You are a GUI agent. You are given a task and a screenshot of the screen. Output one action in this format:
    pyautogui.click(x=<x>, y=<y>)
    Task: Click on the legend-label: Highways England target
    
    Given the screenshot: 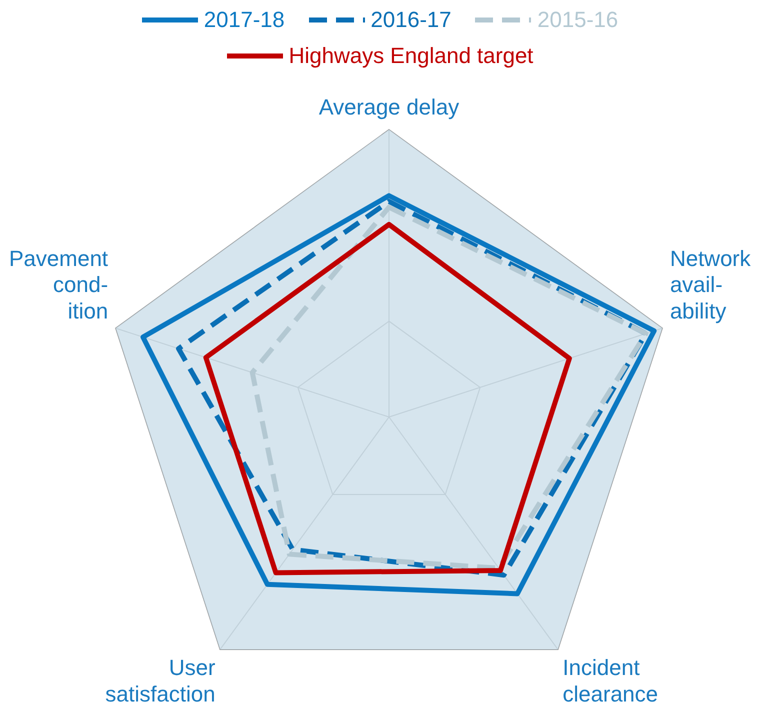 What is the action you would take?
    pyautogui.click(x=411, y=56)
    